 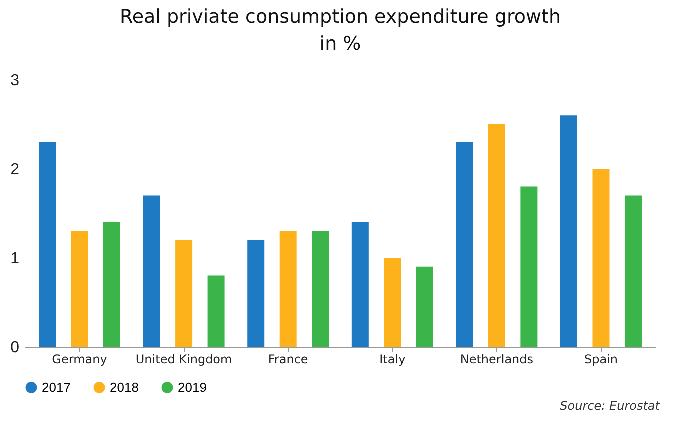 I want to click on y-tick-label: 2, so click(x=15, y=170).